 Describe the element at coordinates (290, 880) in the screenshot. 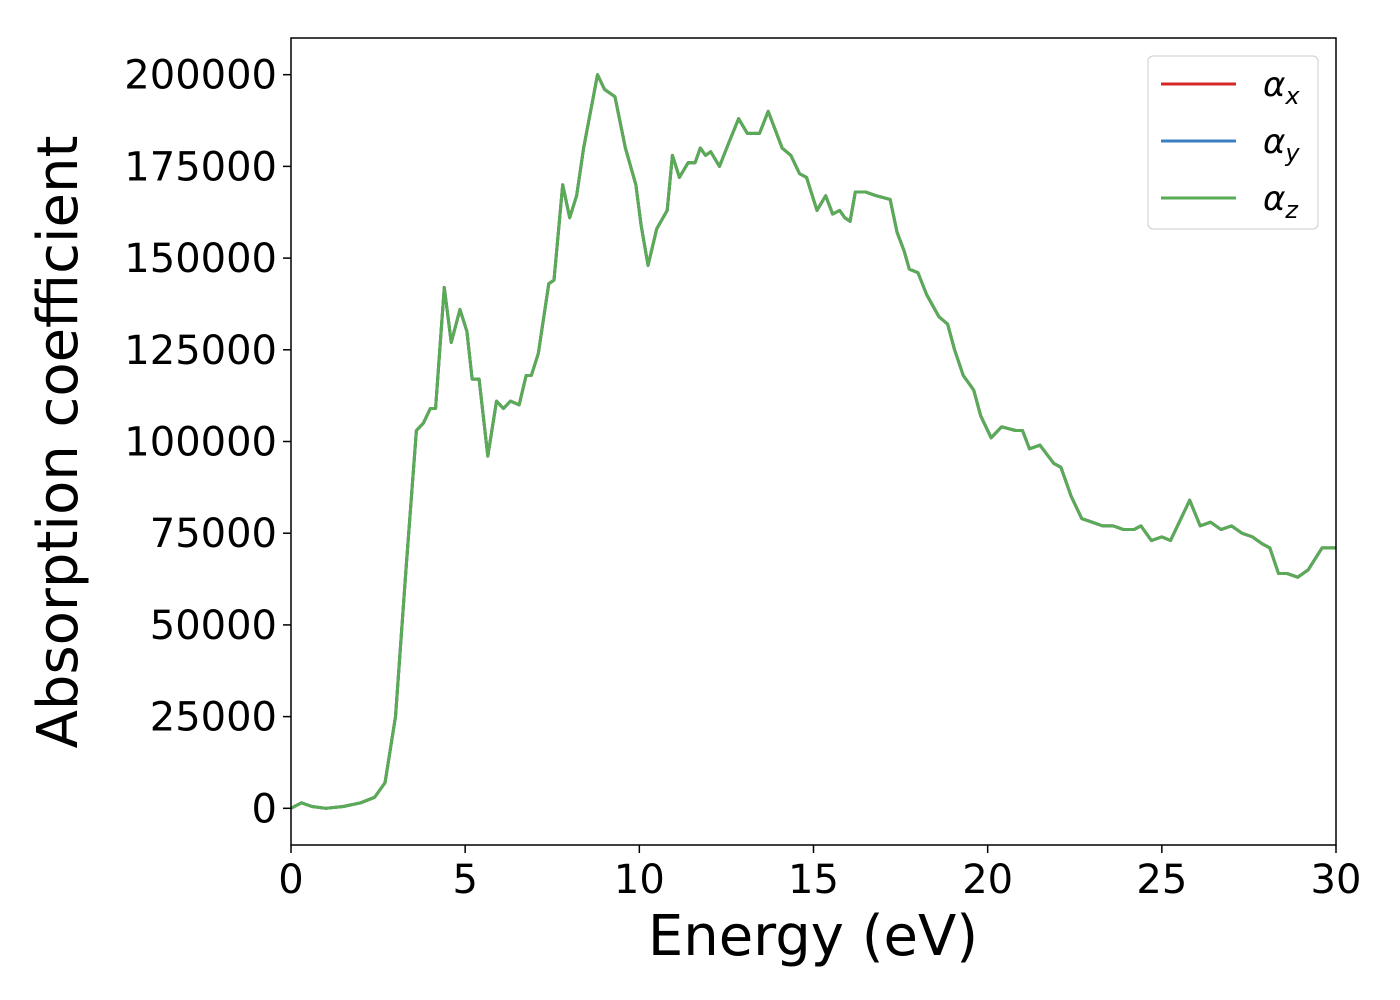

I see `x-tick-label: 0` at that location.